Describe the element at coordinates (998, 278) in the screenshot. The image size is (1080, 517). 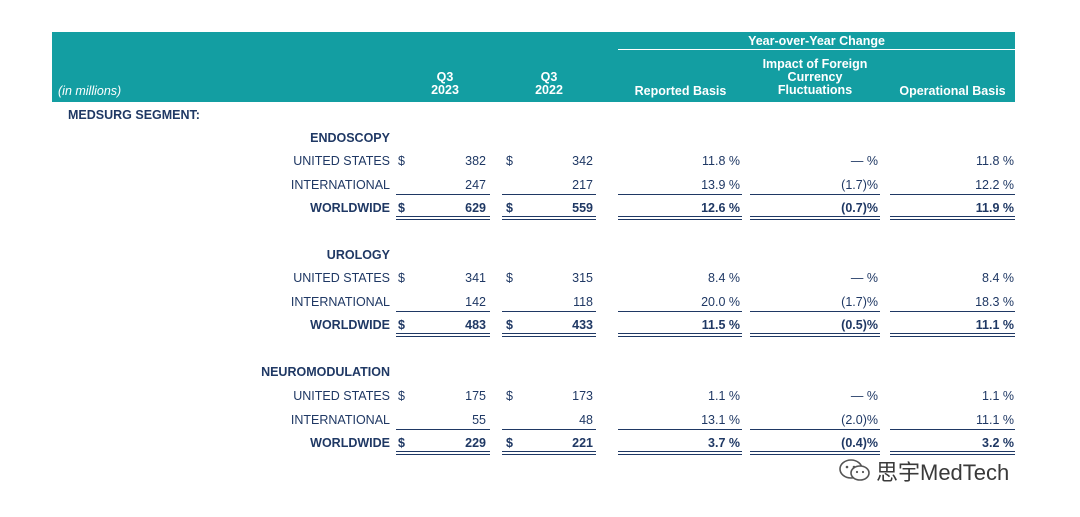
I see `cell-operational: 8.4 %` at that location.